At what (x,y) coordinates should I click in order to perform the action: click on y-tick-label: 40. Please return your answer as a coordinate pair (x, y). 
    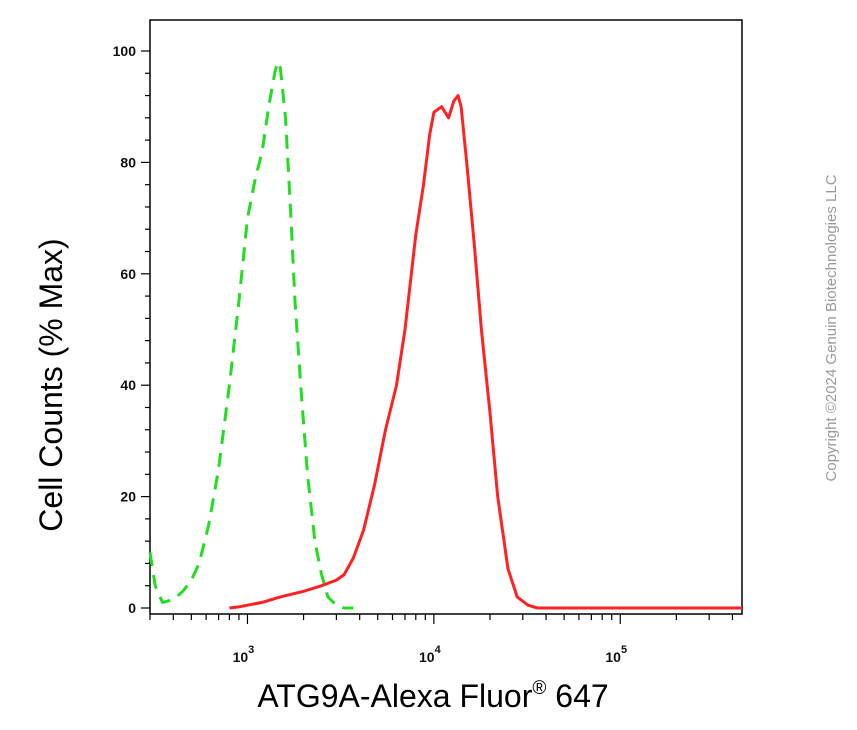
    Looking at the image, I should click on (128, 385).